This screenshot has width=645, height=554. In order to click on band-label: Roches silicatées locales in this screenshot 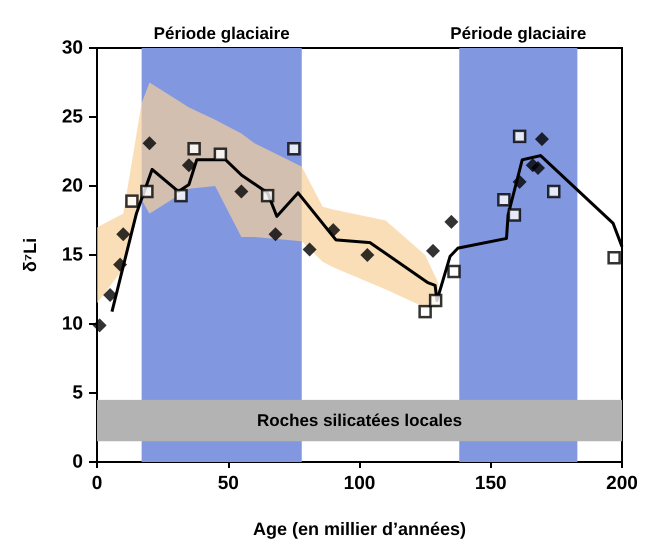, I will do `click(359, 420)`.